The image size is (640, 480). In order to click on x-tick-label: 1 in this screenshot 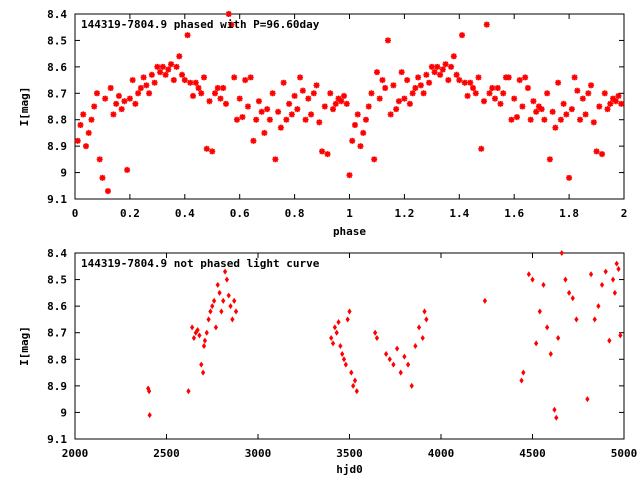, I will do `click(349, 213)`.